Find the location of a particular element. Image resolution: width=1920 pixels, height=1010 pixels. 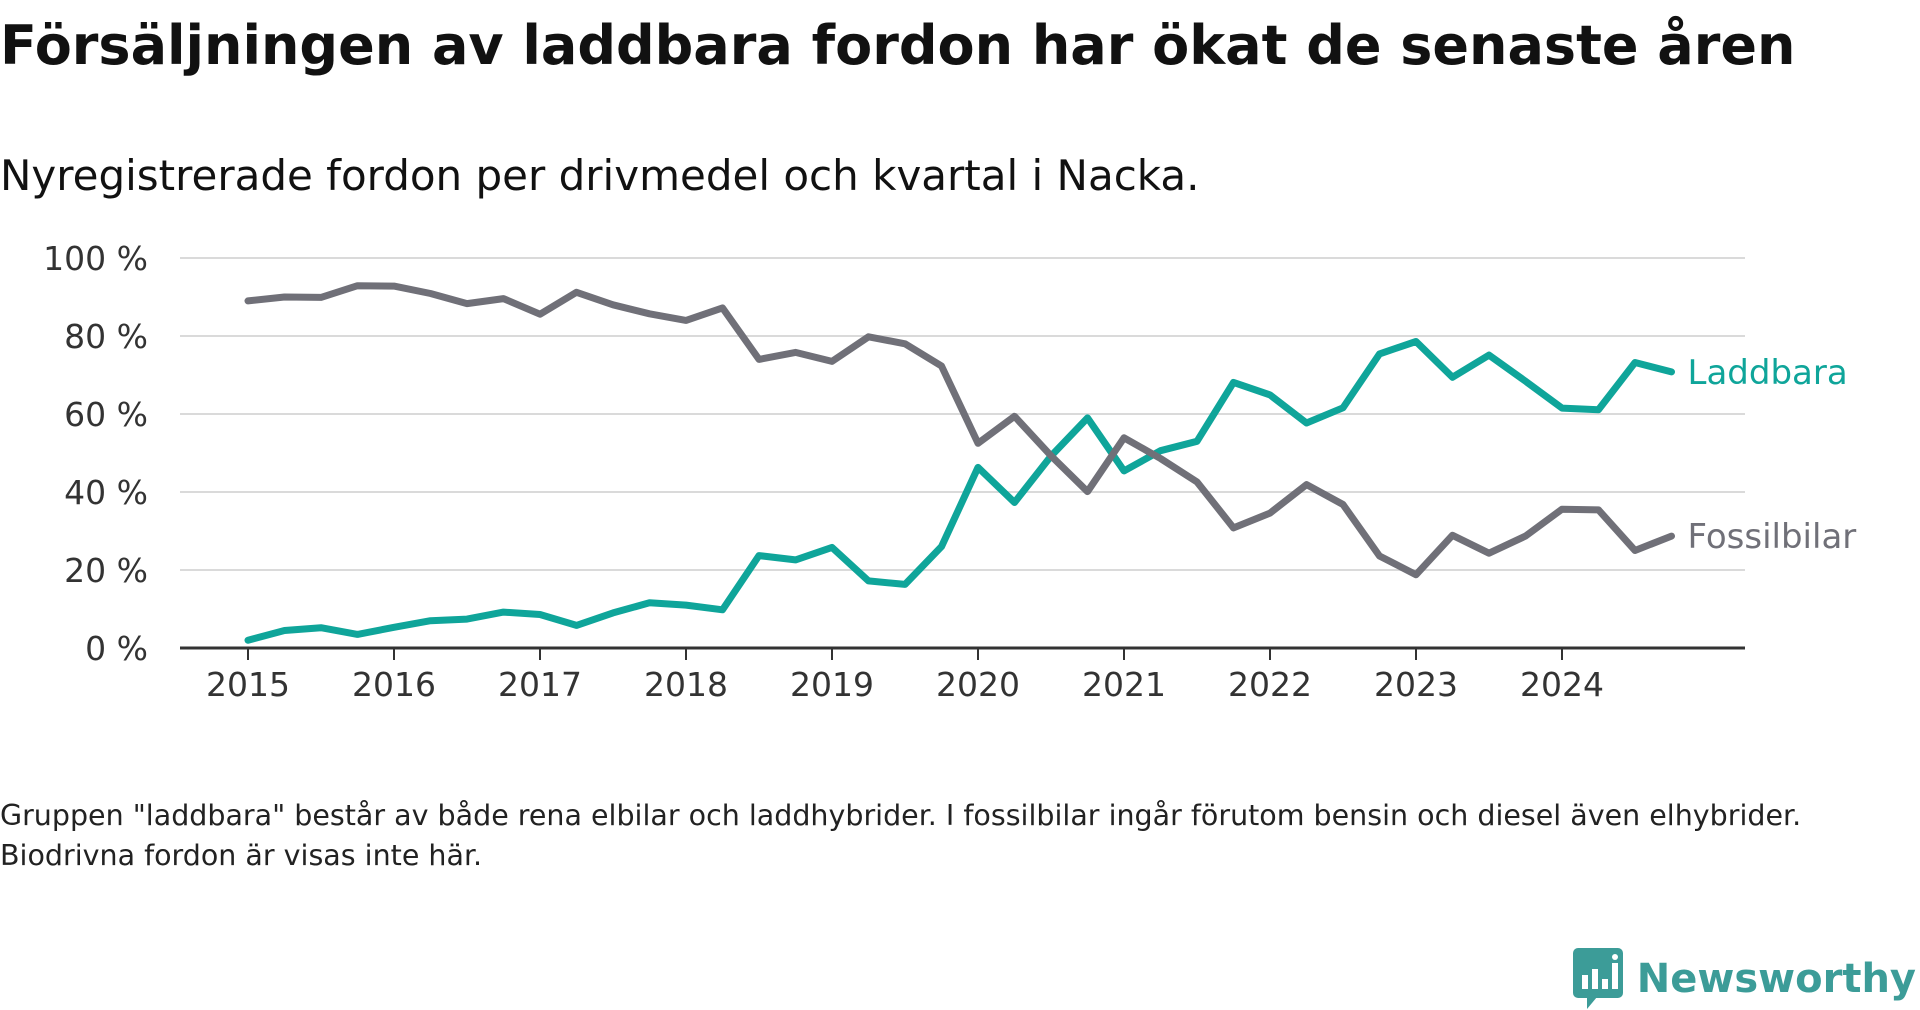

y-tick-label: 80 % is located at coordinates (106, 336).